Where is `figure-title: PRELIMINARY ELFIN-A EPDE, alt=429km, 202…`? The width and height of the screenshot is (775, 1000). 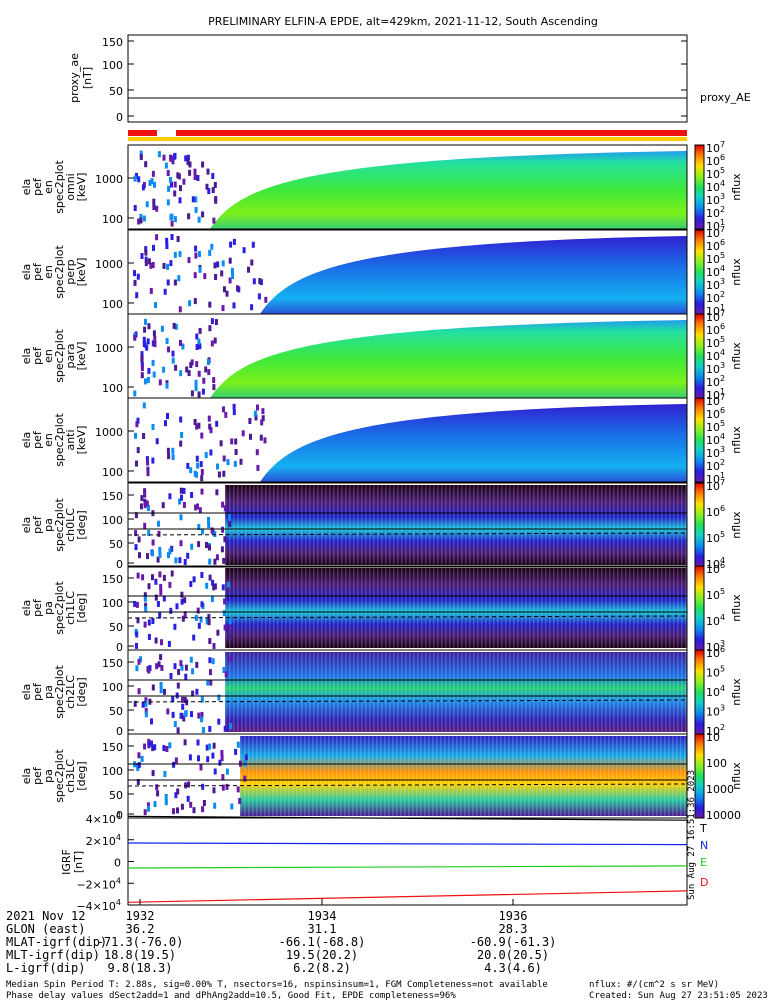 figure-title: PRELIMINARY ELFIN-A EPDE, alt=429km, 202… is located at coordinates (403, 21).